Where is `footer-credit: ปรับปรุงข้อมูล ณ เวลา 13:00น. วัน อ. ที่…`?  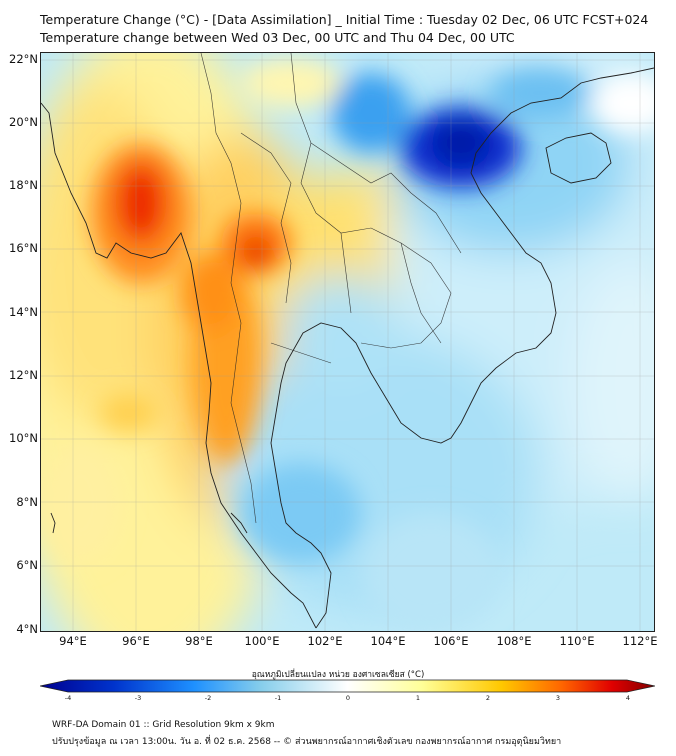
footer-credit: ปรับปรุงข้อมูล ณ เวลา 13:00น. วัน อ. ที่… is located at coordinates (307, 742).